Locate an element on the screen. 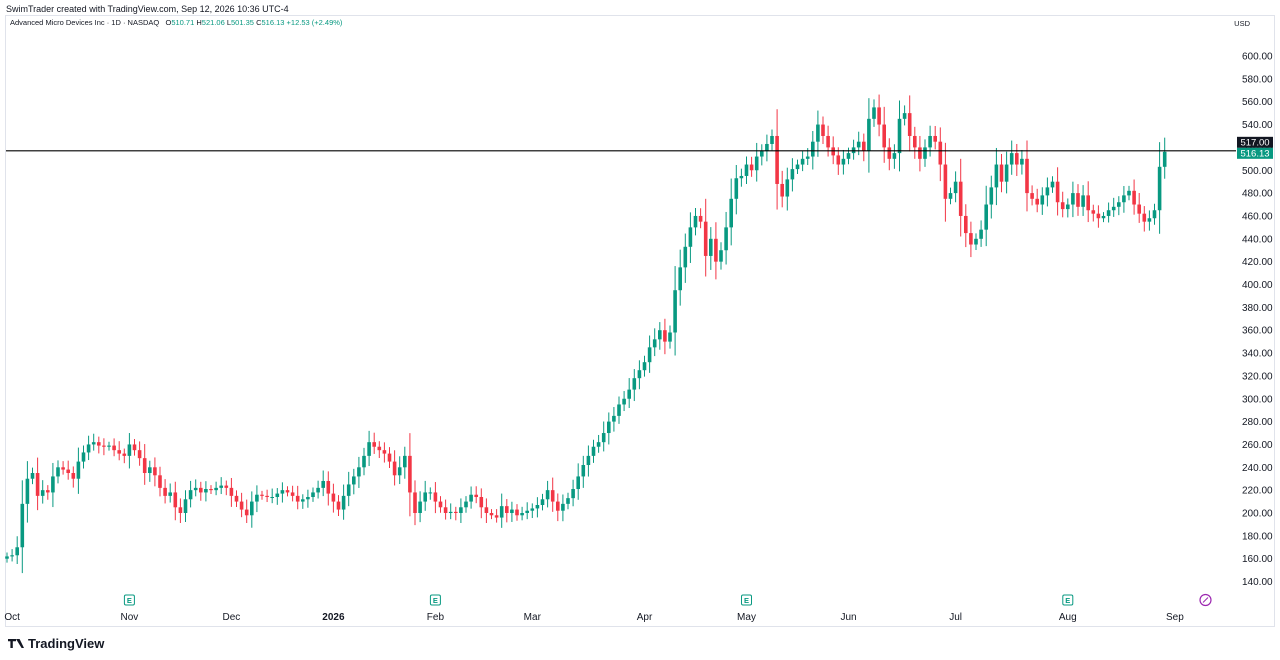 The image size is (1280, 660). y-tick-label: 200.00 is located at coordinates (1257, 514).